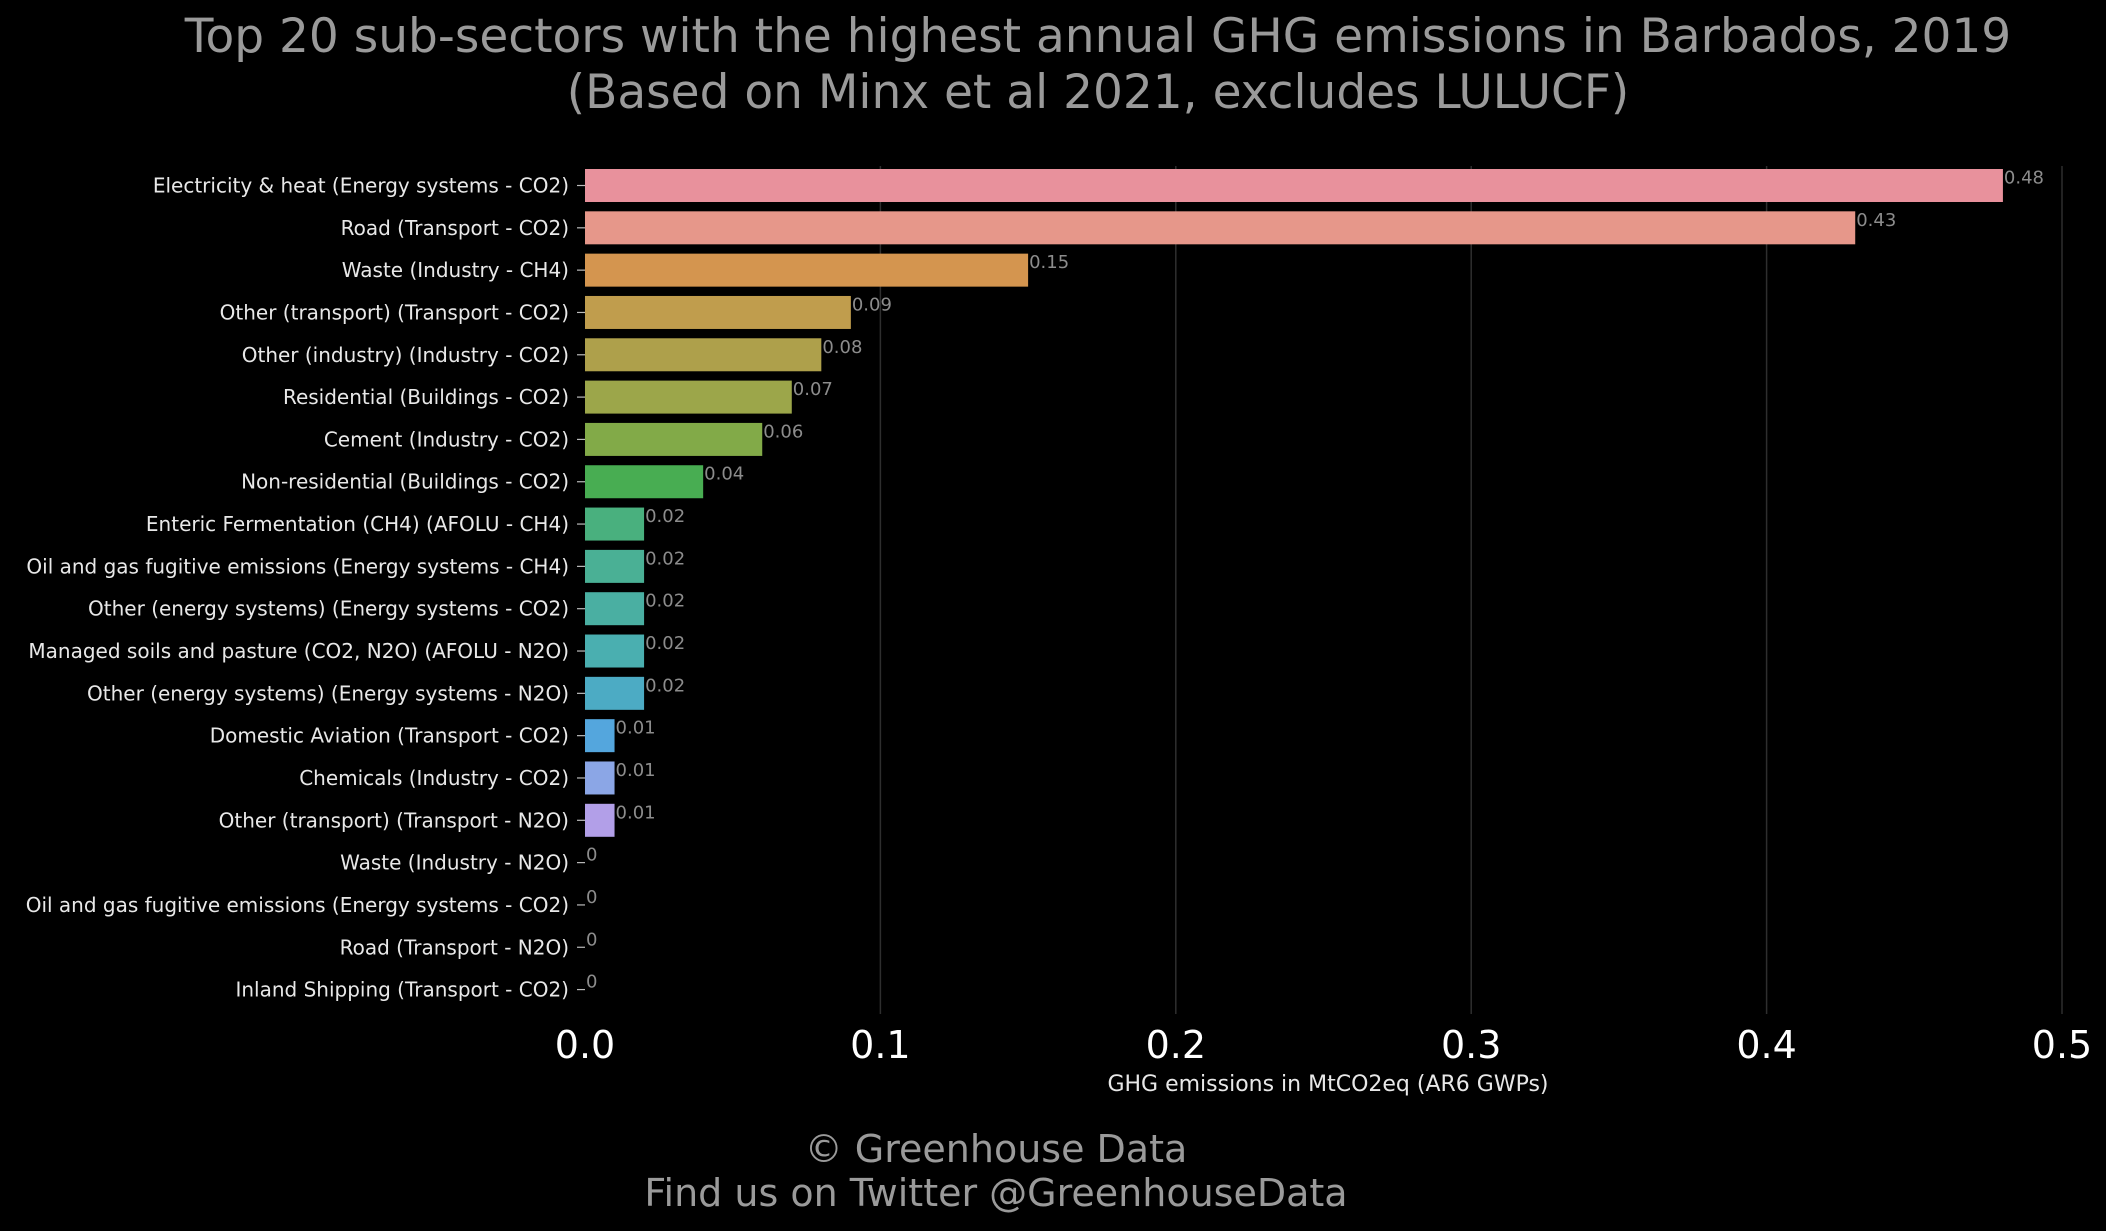 The width and height of the screenshot is (2106, 1231). I want to click on category-label: Other (transport) (Transport - CO2), so click(394, 312).